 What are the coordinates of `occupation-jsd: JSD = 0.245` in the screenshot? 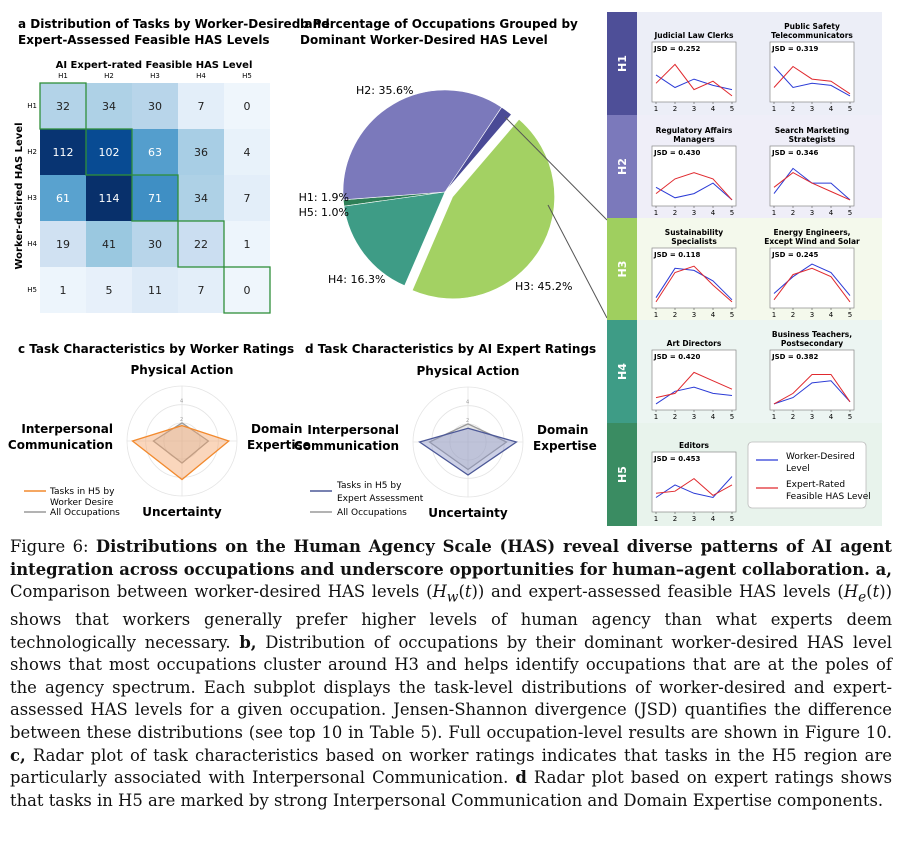 It's located at (794, 255).